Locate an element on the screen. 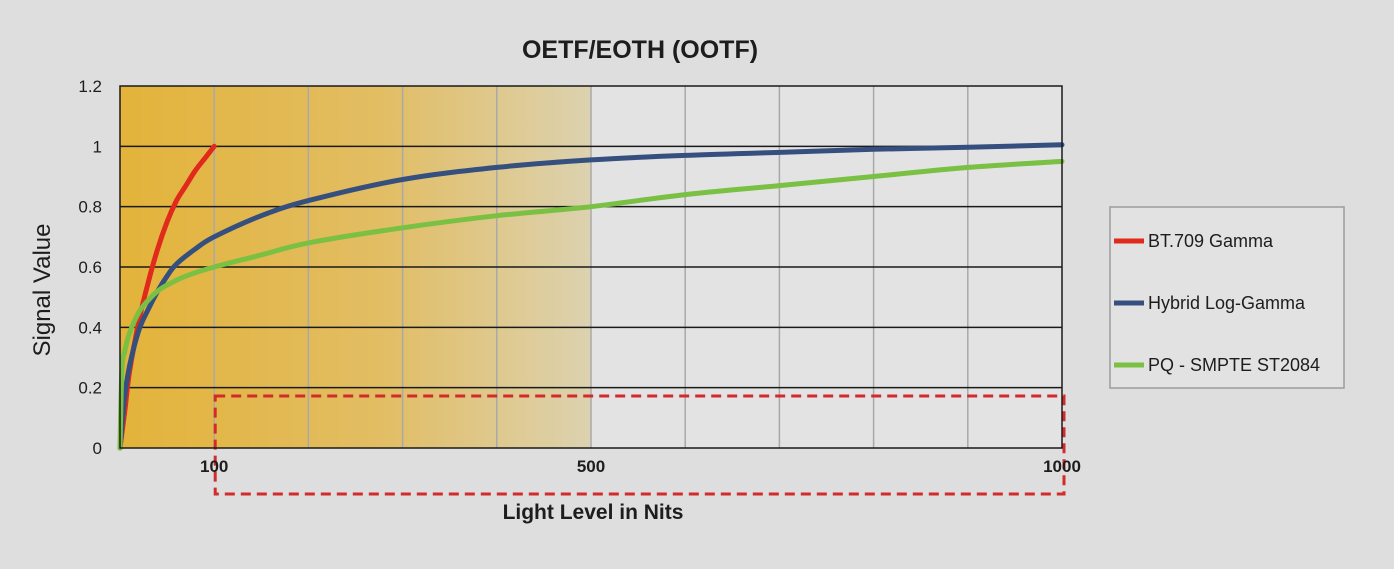 The width and height of the screenshot is (1394, 569). legend-label: PQ - SMPTE ST2084 is located at coordinates (1234, 365).